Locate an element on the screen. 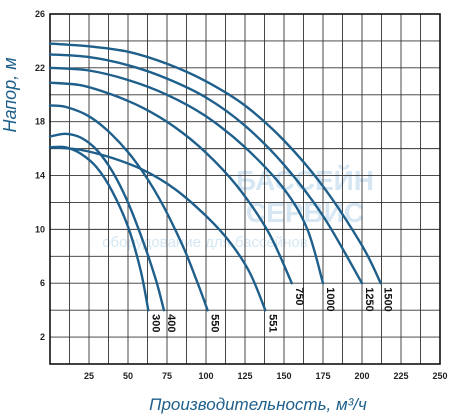  y-axis-label: Напор, м is located at coordinates (10, 94).